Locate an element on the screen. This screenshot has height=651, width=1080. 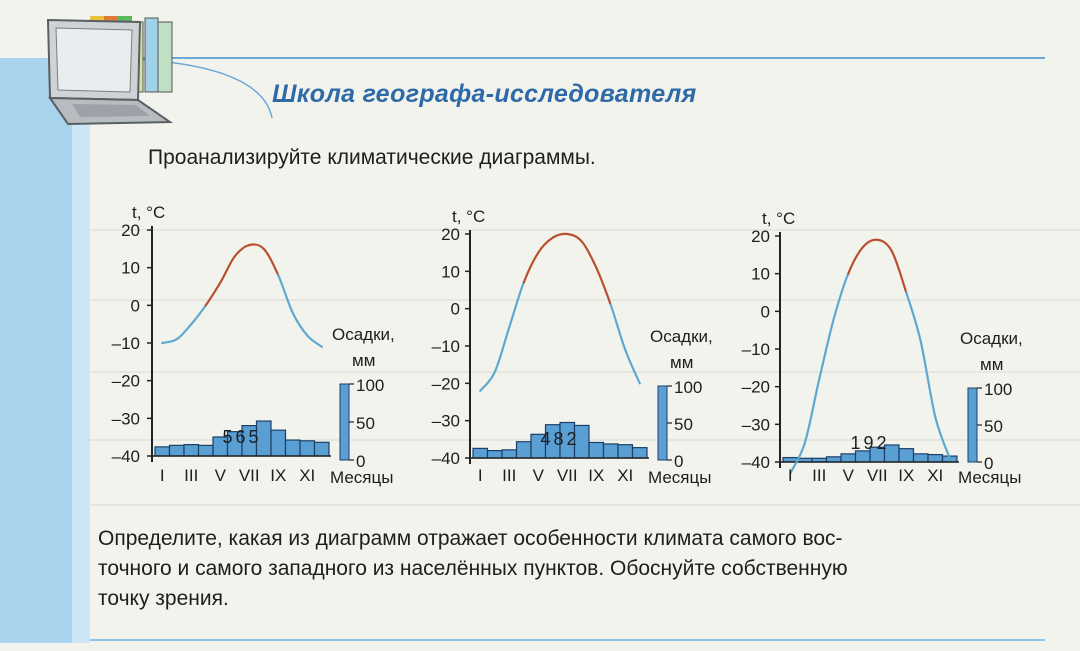
accent-band is located at coordinates (36, 350).